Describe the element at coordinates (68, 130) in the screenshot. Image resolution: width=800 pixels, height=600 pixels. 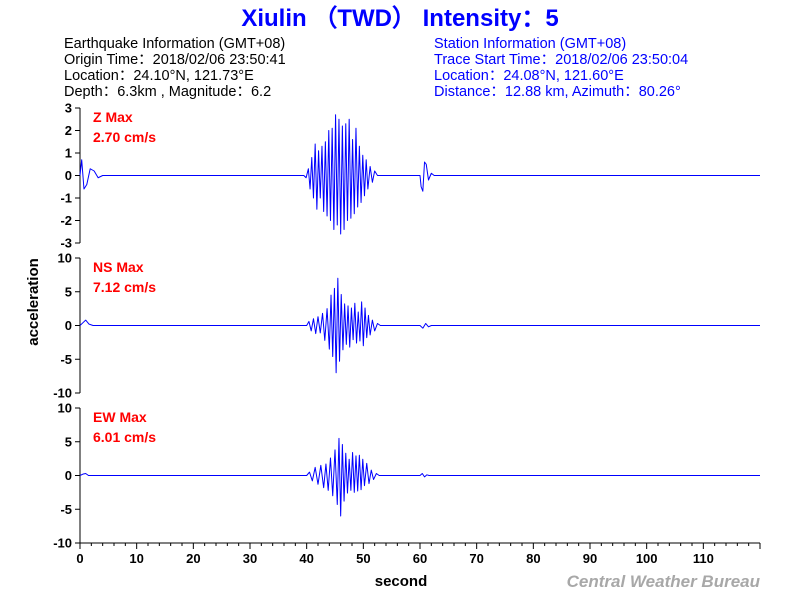
I see `y-tick-label: 2` at that location.